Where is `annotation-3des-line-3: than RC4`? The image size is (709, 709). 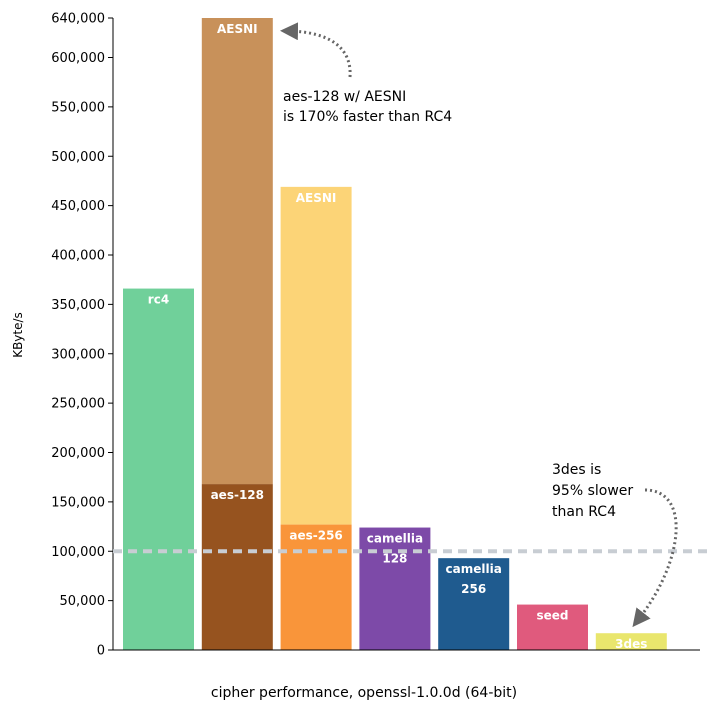
annotation-3des-line-3: than RC4 is located at coordinates (584, 512).